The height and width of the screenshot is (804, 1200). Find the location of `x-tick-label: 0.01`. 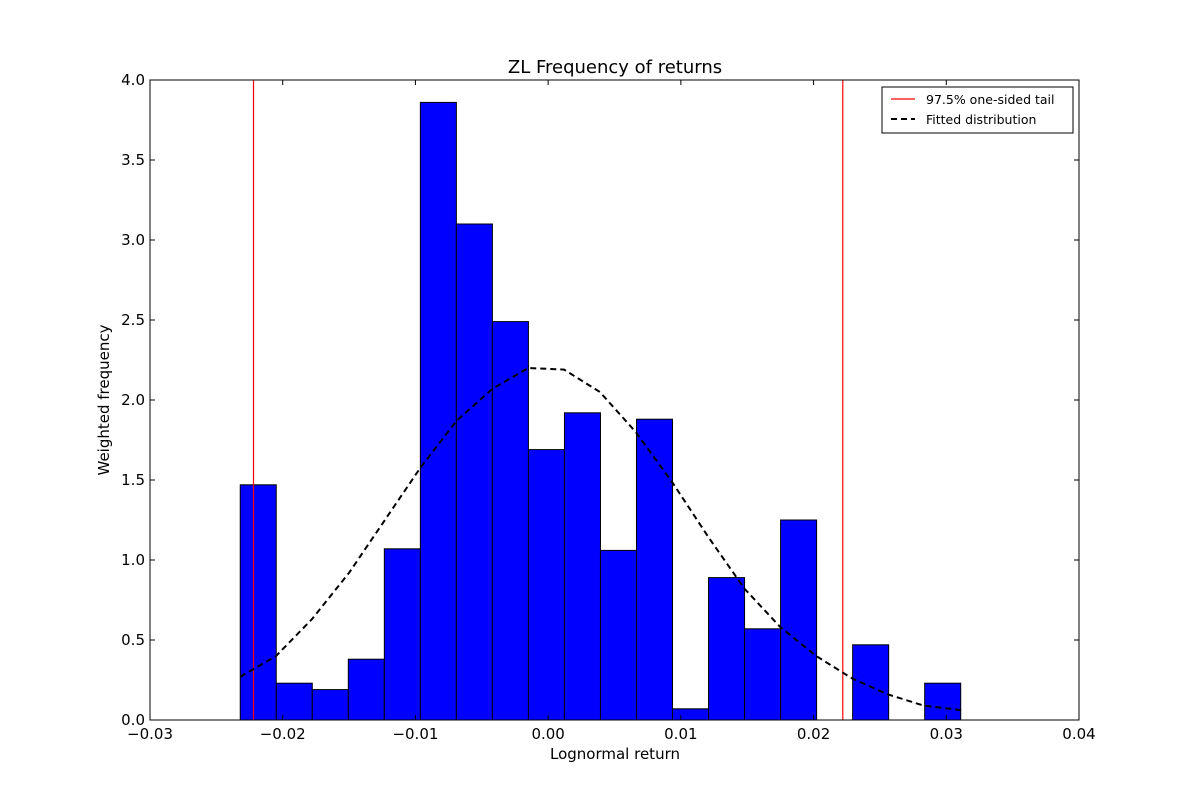

x-tick-label: 0.01 is located at coordinates (680, 734).